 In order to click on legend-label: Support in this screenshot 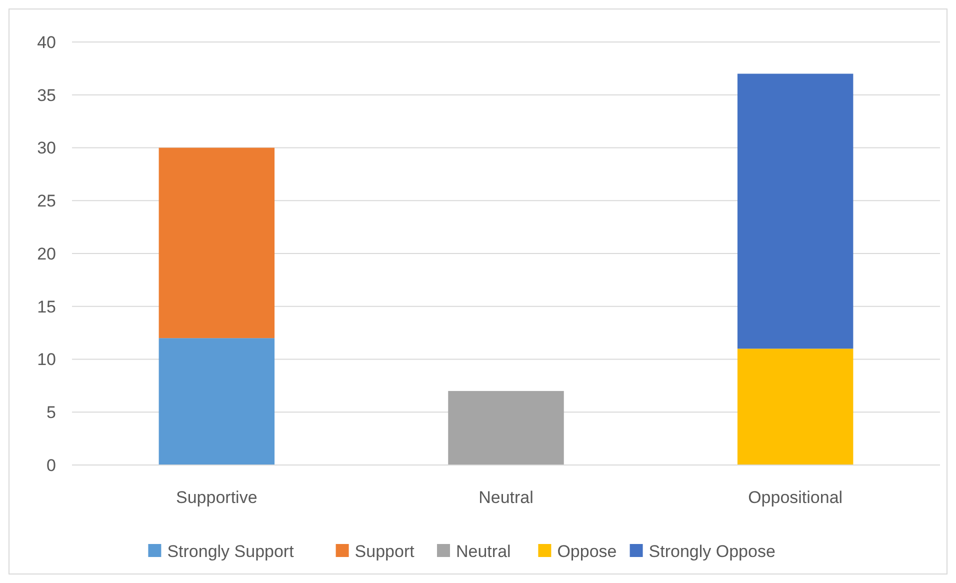, I will do `click(384, 551)`.